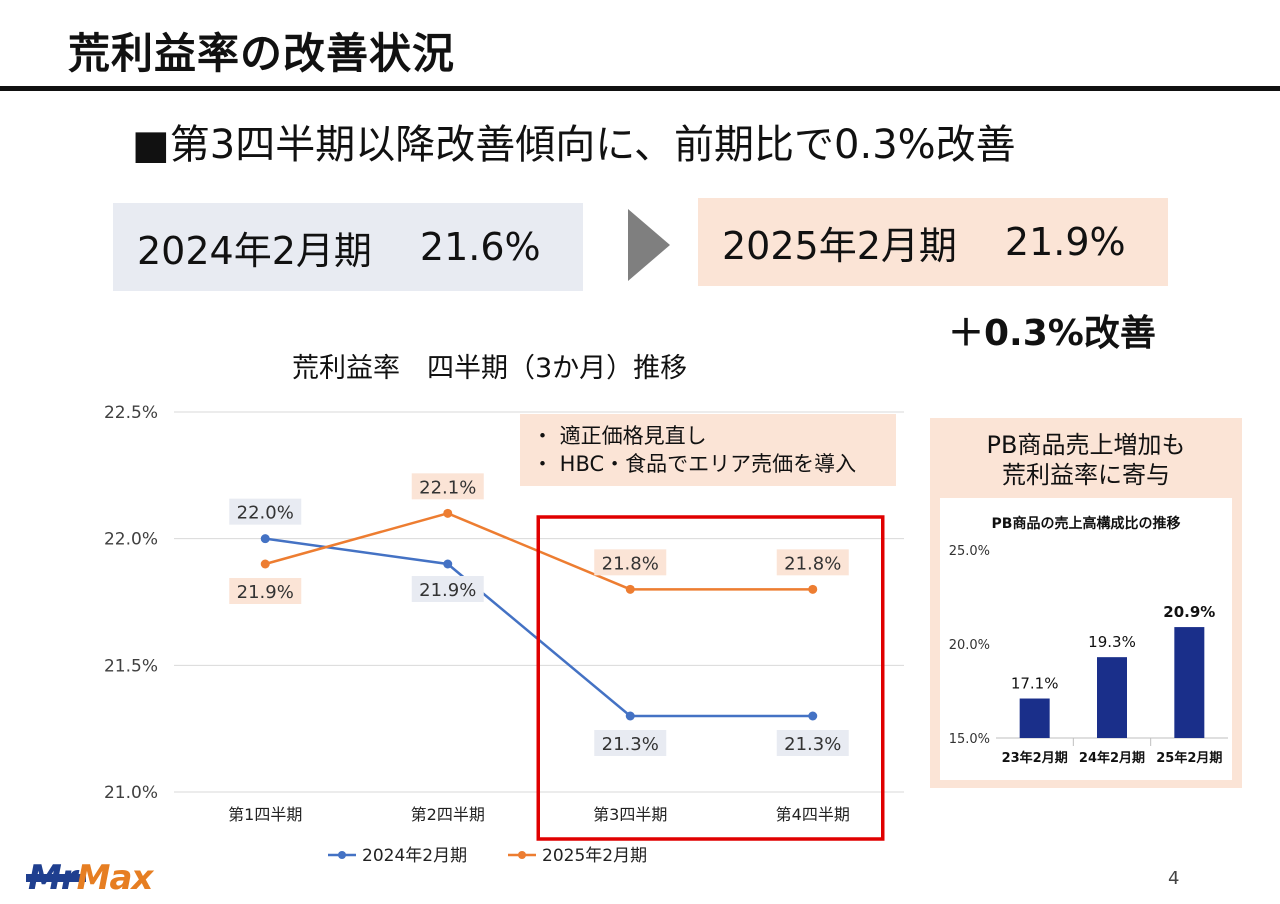 The image size is (1280, 904). Describe the element at coordinates (710, 678) in the screenshot. I see `highlight-box` at that location.